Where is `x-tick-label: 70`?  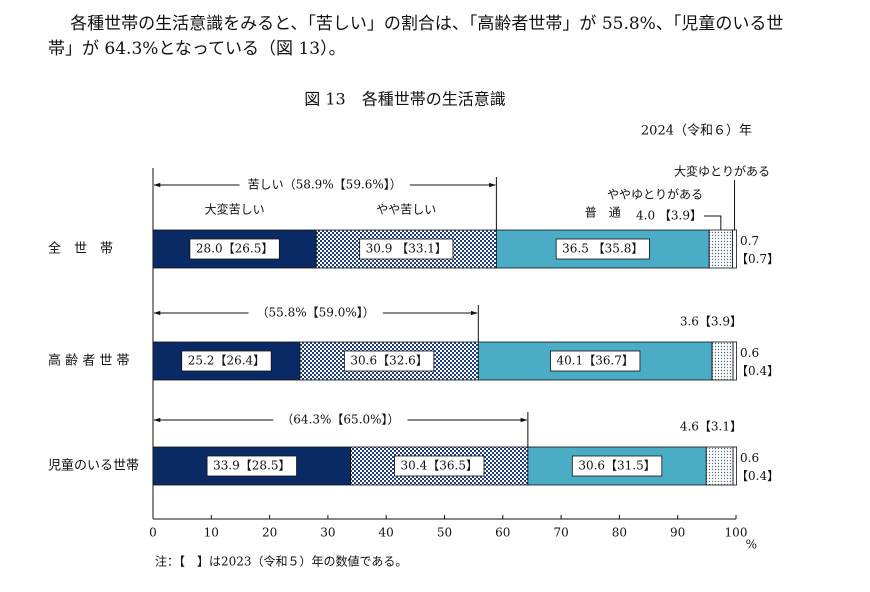 x-tick-label: 70 is located at coordinates (560, 533).